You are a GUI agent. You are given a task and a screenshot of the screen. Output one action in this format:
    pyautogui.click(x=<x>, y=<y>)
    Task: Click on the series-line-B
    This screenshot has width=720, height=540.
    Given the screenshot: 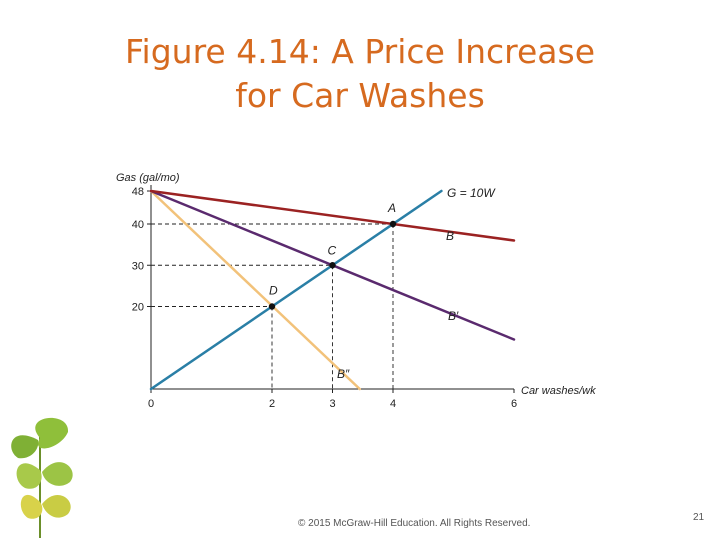 What is the action you would take?
    pyautogui.click(x=332, y=215)
    